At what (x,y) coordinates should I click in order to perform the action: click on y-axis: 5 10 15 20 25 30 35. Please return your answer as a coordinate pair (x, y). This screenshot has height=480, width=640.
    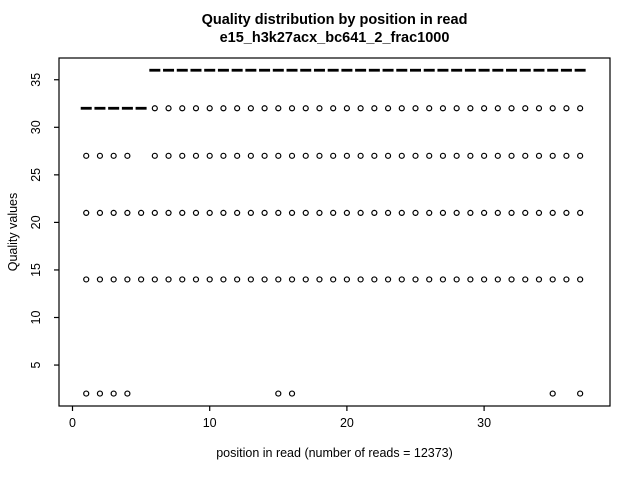
    Looking at the image, I should click on (44, 221).